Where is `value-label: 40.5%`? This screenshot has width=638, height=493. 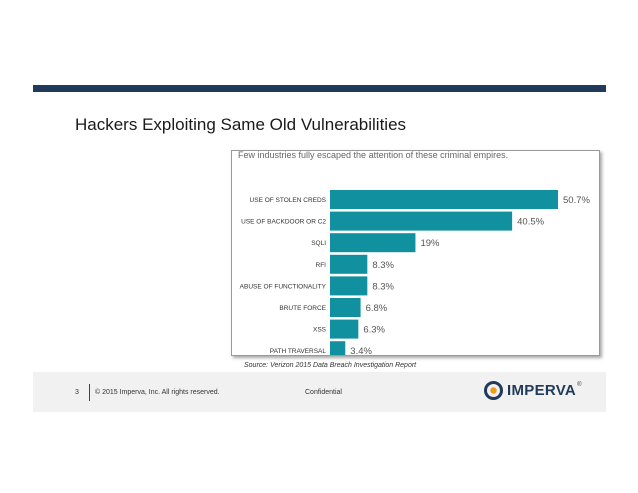 value-label: 40.5% is located at coordinates (530, 222).